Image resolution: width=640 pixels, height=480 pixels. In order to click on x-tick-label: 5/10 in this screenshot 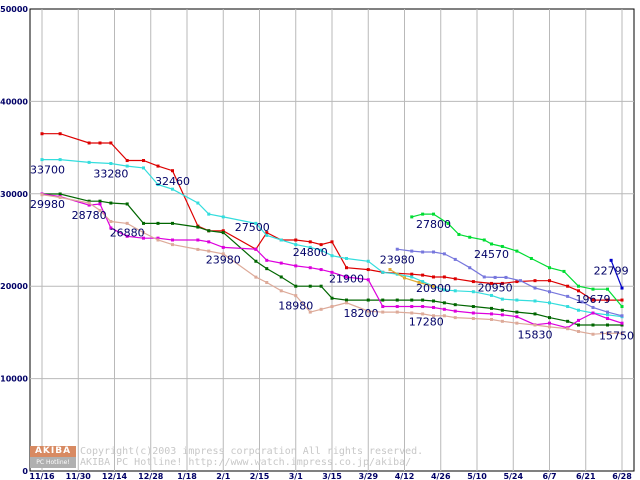, I will do `click(477, 476)`.